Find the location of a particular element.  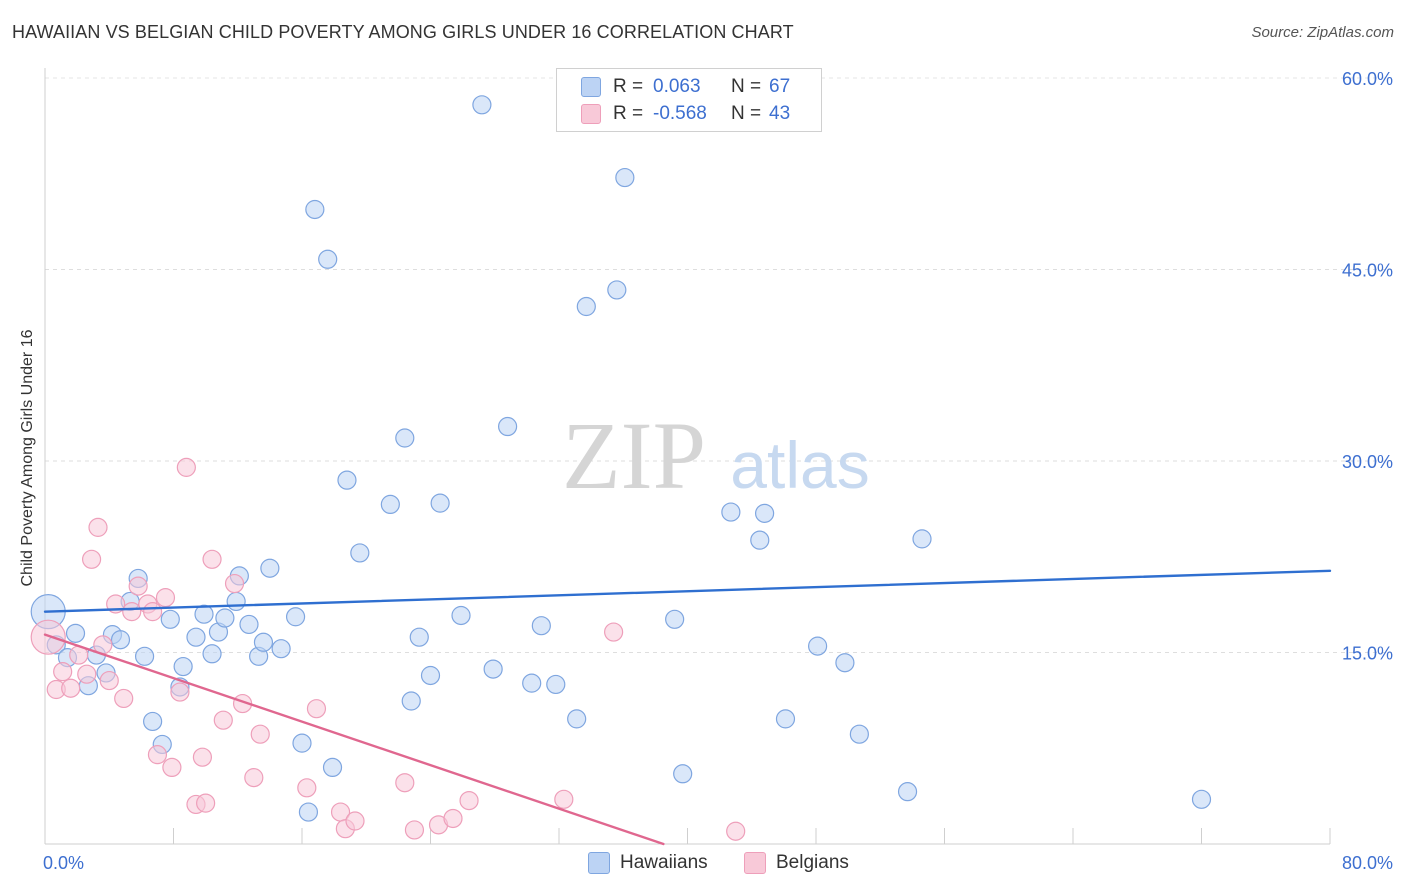

x-tick-label-max: 80.0% is located at coordinates (1367, 863).